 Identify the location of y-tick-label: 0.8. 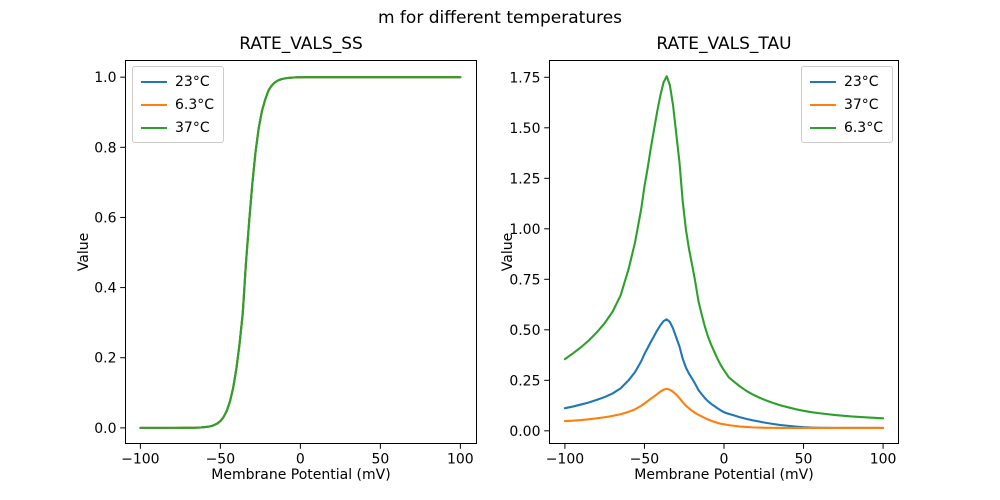
(105, 148).